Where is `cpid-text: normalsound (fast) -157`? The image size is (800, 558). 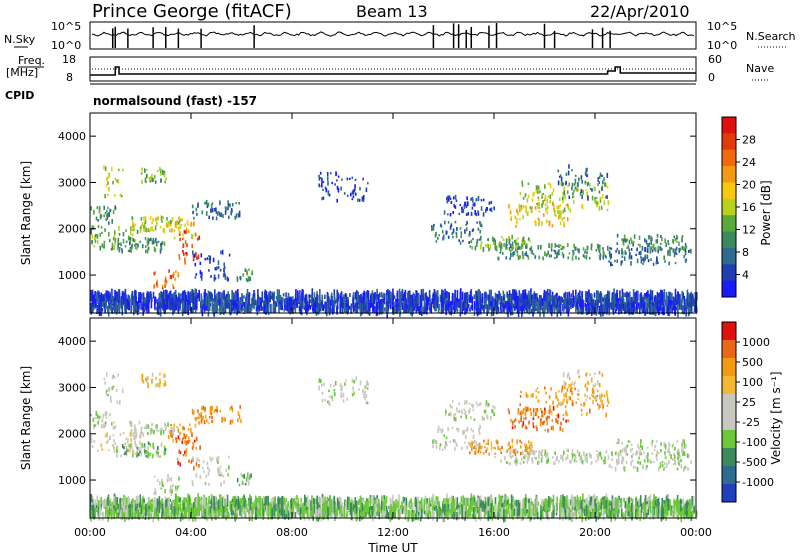 cpid-text: normalsound (fast) -157 is located at coordinates (175, 101).